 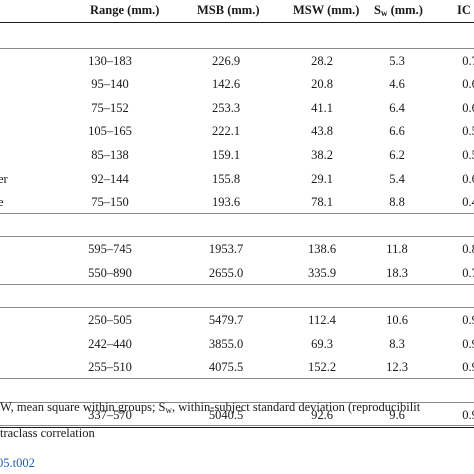 What do you see at coordinates (397, 178) in the screenshot?
I see `cell-sw: 5.4` at bounding box center [397, 178].